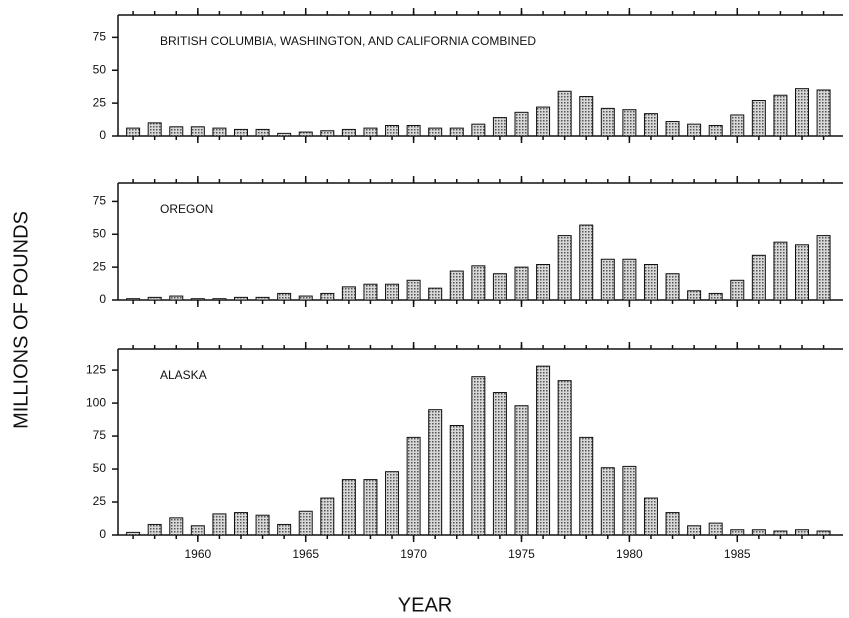 This screenshot has width=849, height=618. Describe the element at coordinates (629, 554) in the screenshot. I see `x-tick-label: 1980` at that location.